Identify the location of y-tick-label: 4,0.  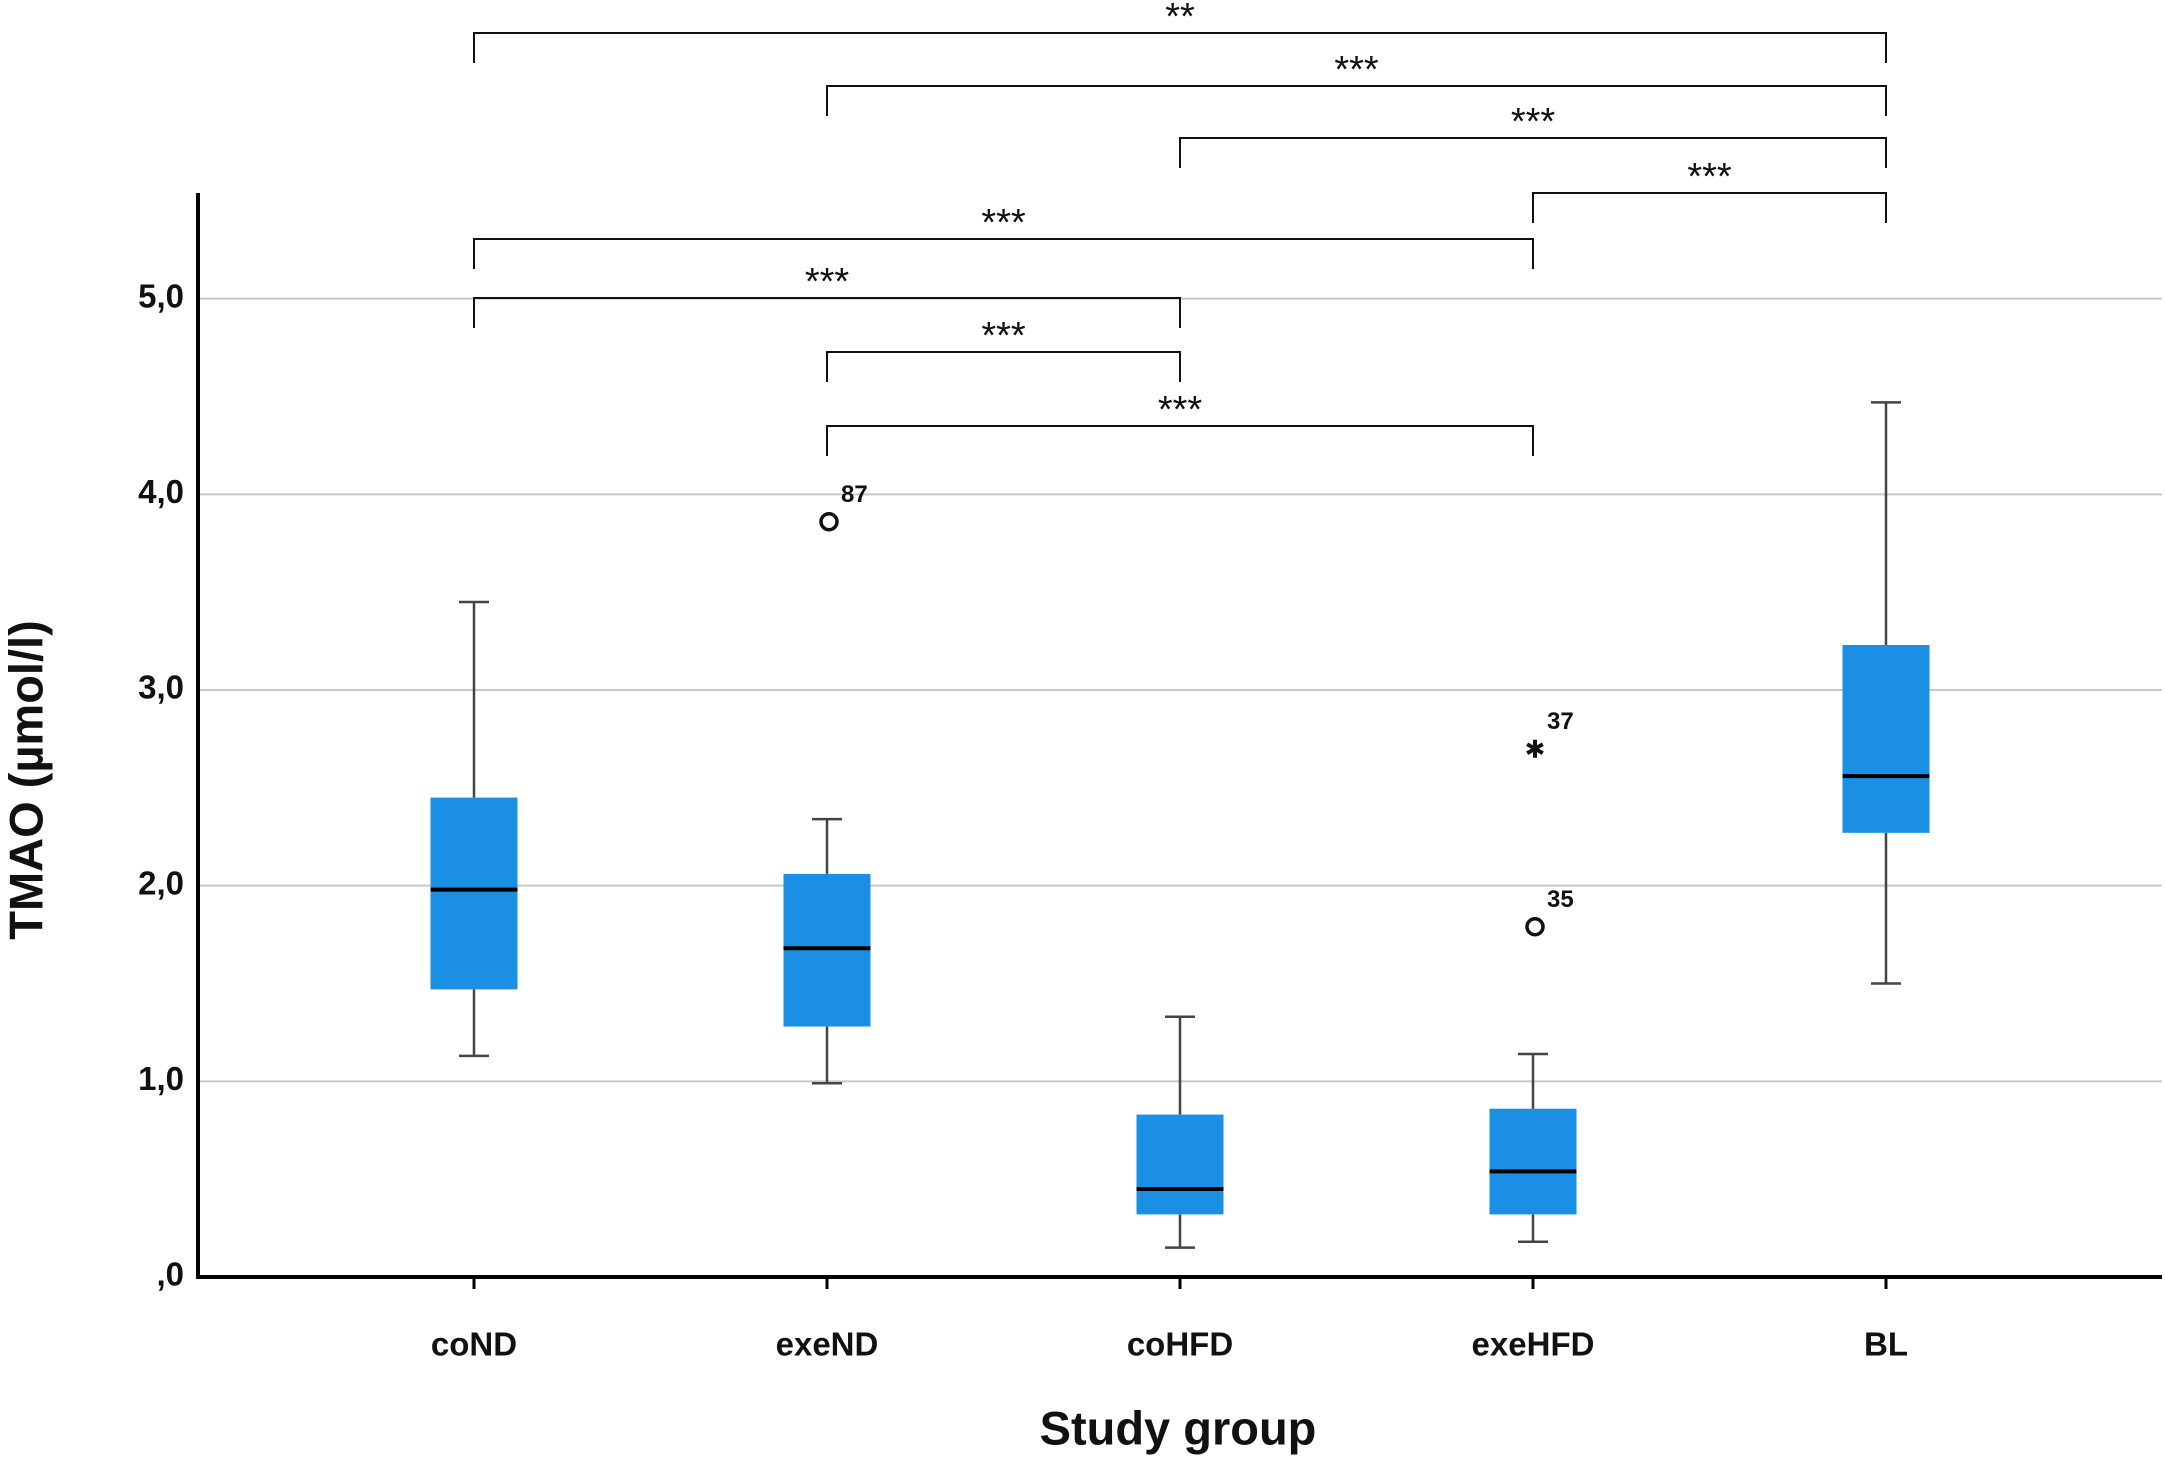
(161, 491).